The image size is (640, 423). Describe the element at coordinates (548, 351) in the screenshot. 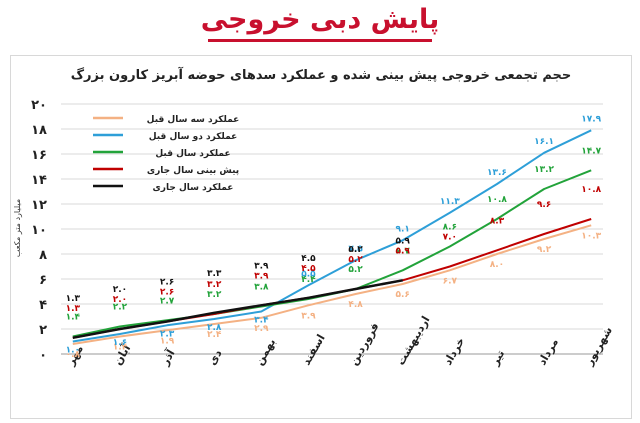

I see `x-tick-label: مرداد` at that location.